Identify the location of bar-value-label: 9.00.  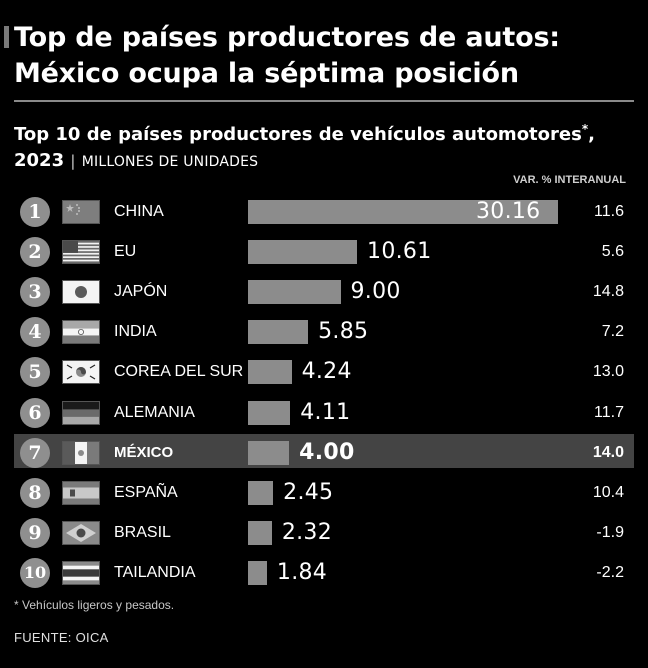
(375, 292).